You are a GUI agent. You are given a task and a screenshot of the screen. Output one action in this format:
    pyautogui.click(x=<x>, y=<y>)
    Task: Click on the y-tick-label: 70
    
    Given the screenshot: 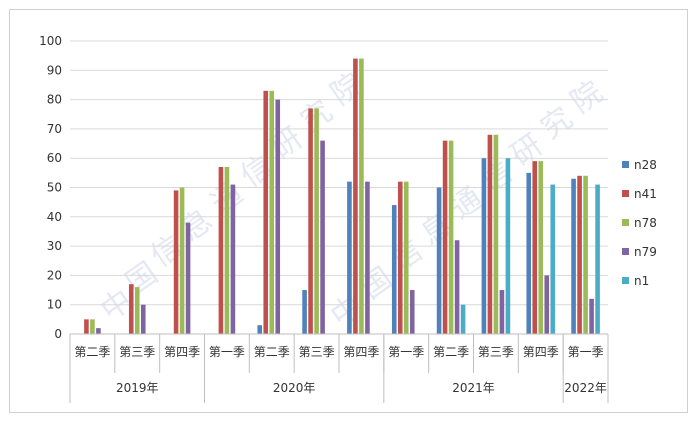 What is the action you would take?
    pyautogui.click(x=54, y=129)
    